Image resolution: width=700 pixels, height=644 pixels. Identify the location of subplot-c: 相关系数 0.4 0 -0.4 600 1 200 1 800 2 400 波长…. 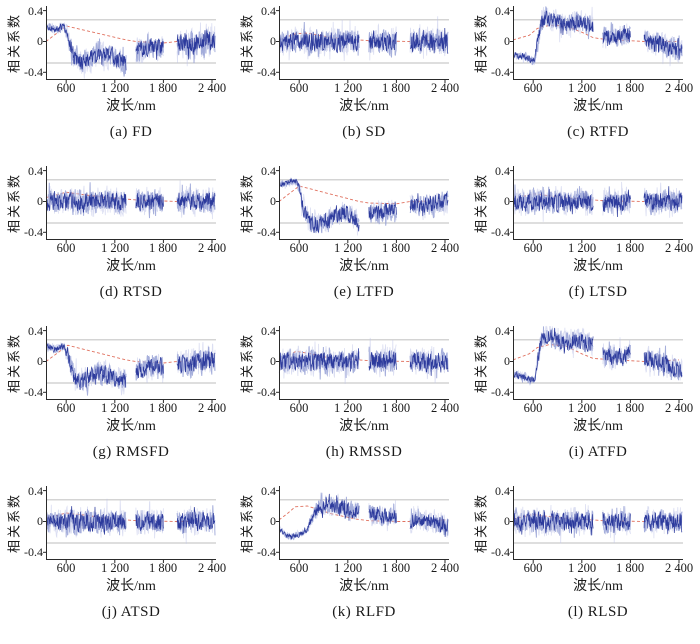
(583, 80).